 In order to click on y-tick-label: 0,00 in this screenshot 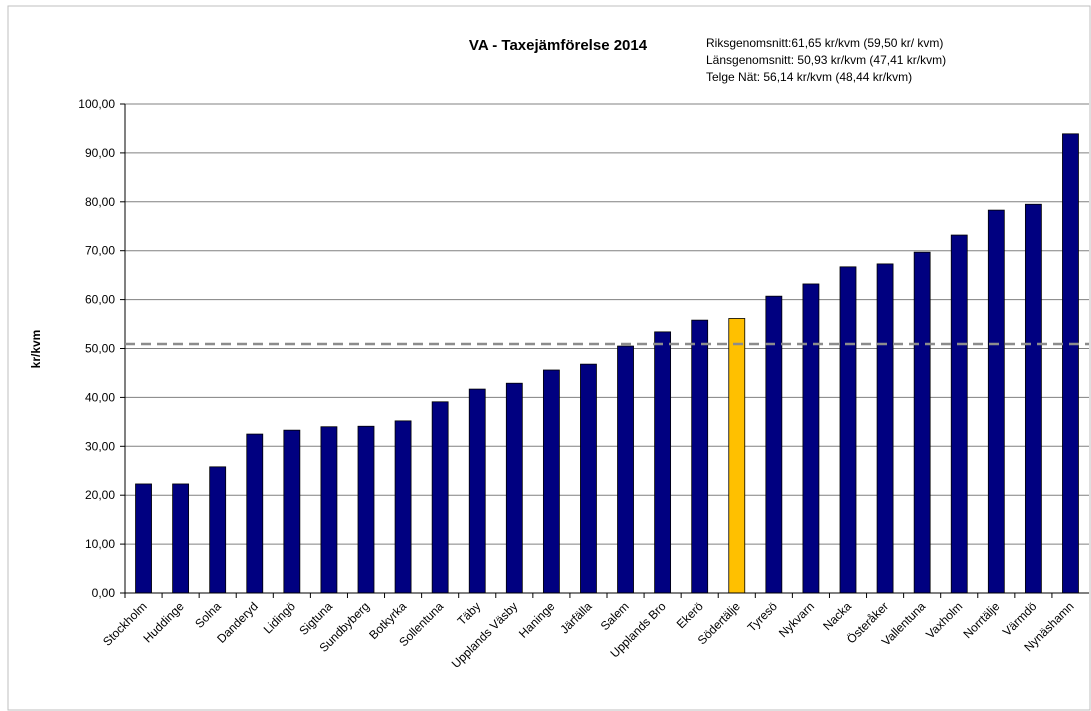, I will do `click(104, 593)`.